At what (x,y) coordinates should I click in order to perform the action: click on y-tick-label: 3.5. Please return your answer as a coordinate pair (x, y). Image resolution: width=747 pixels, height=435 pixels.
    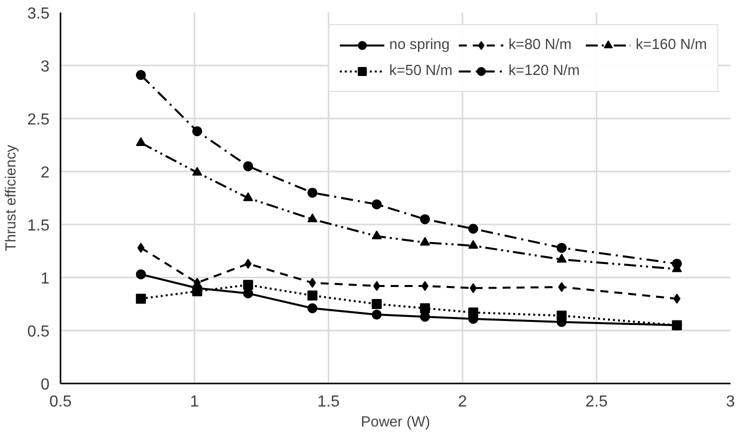
    Looking at the image, I should click on (38, 14).